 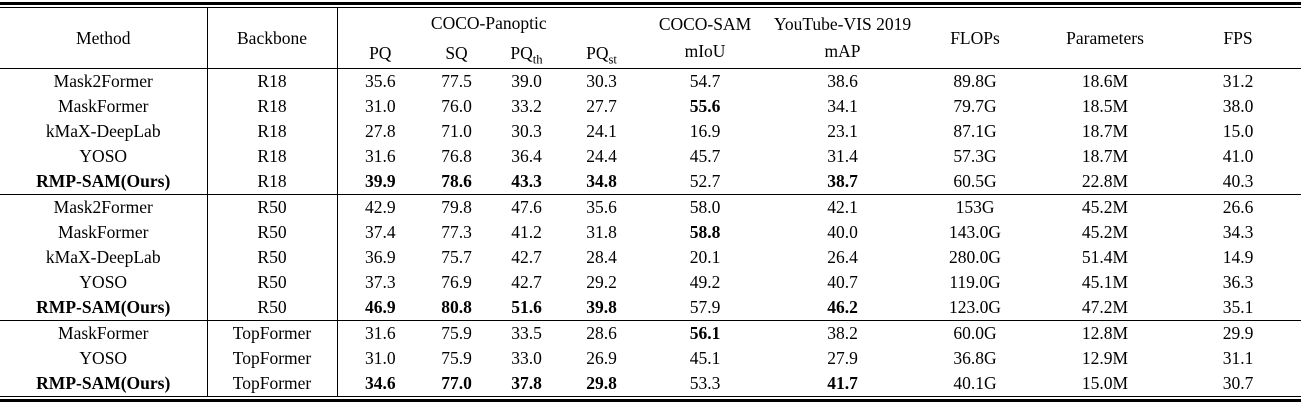 I want to click on cell-miou: 56.1, so click(x=705, y=333).